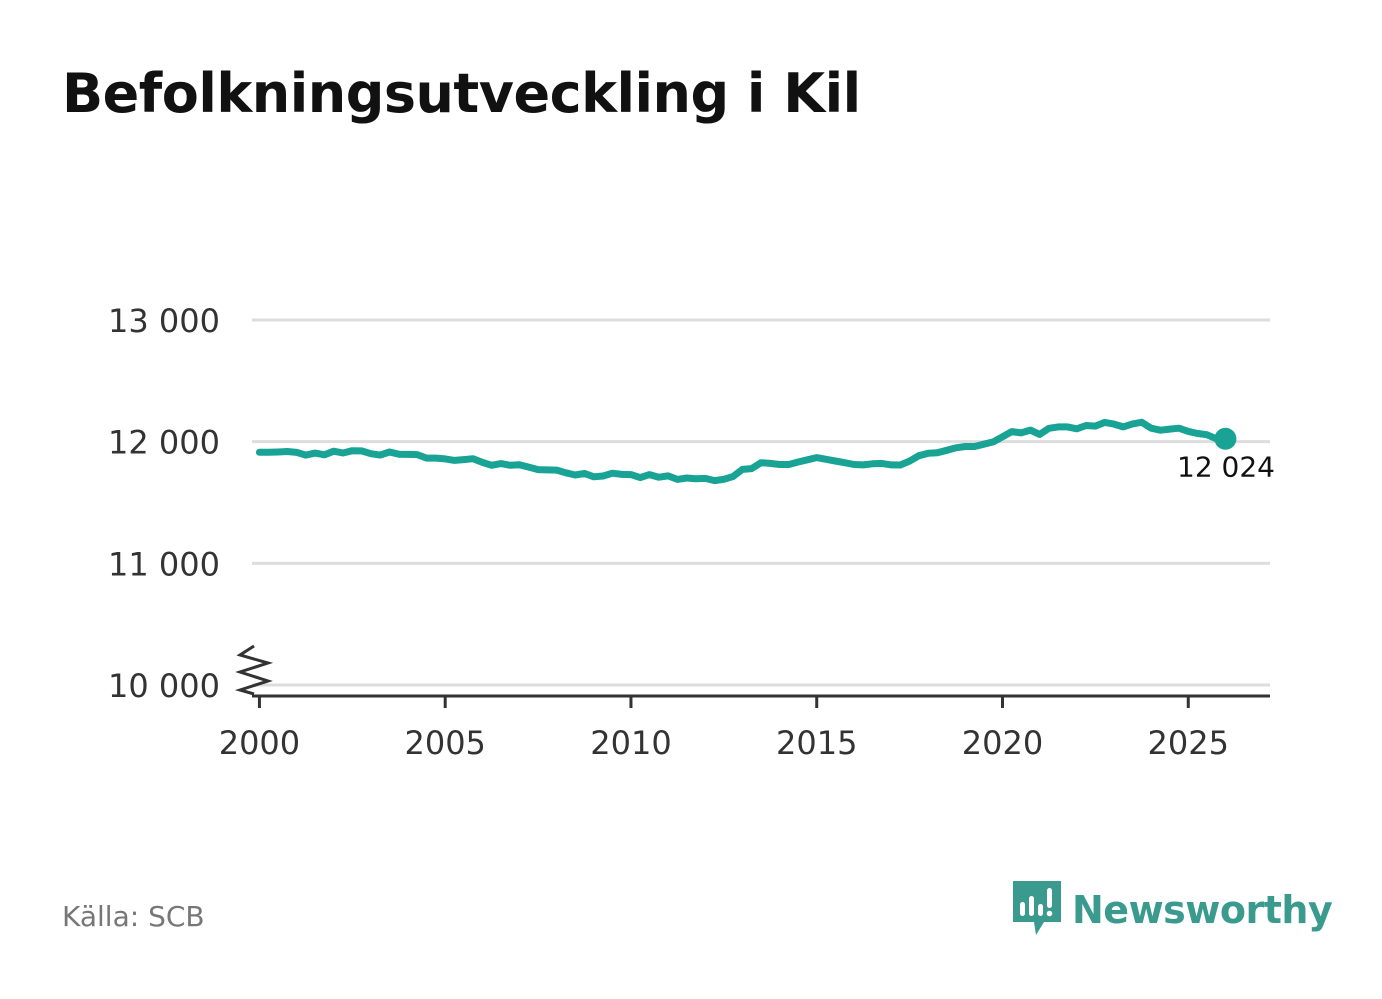  Describe the element at coordinates (164, 686) in the screenshot. I see `y-tick-label: 10 000` at that location.